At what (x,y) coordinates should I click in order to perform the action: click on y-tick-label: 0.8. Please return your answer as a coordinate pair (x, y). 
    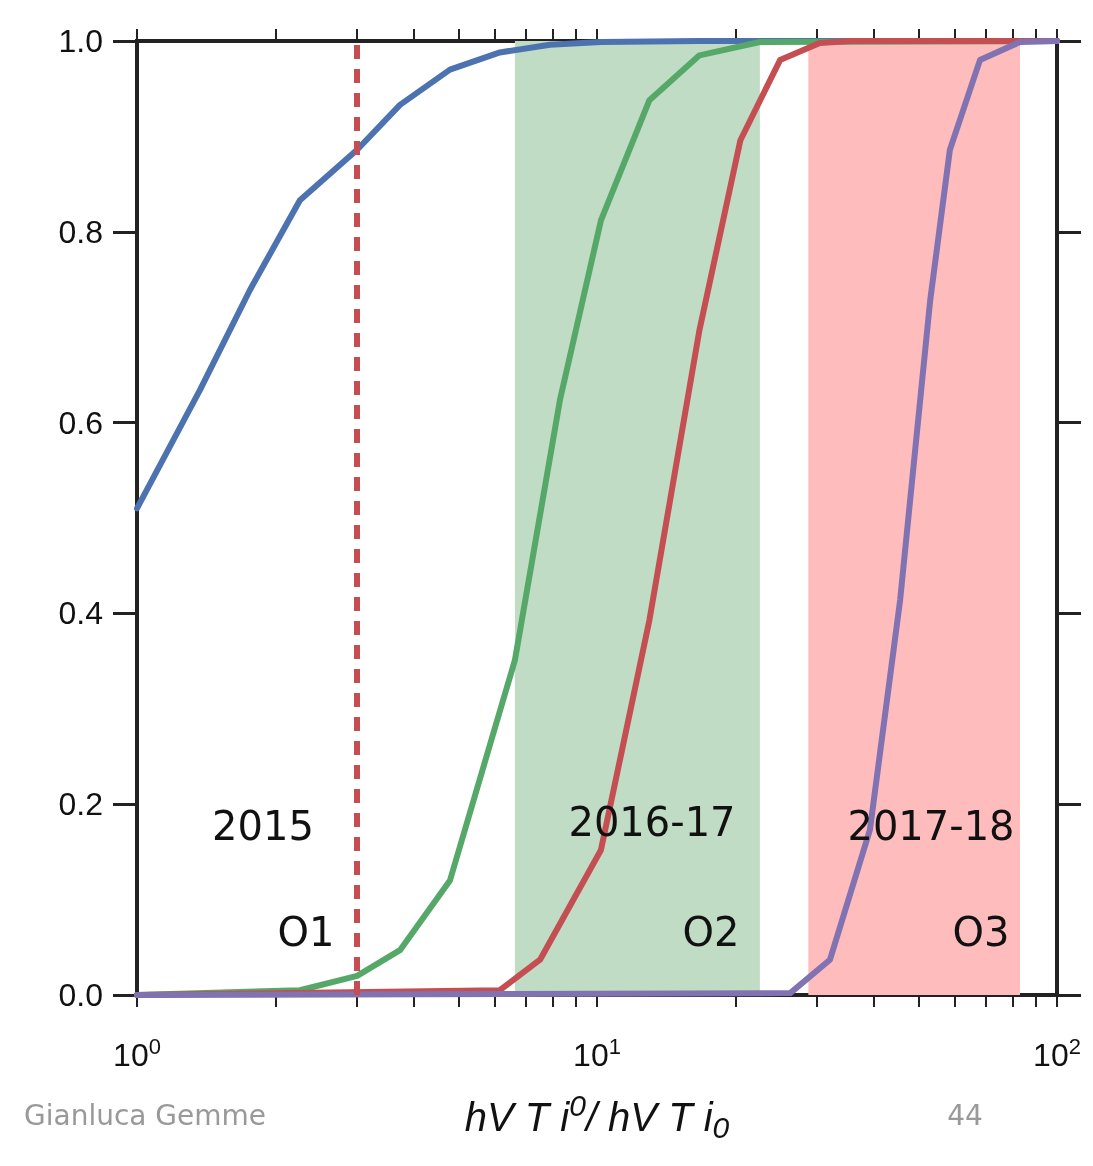
    Looking at the image, I should click on (80, 231).